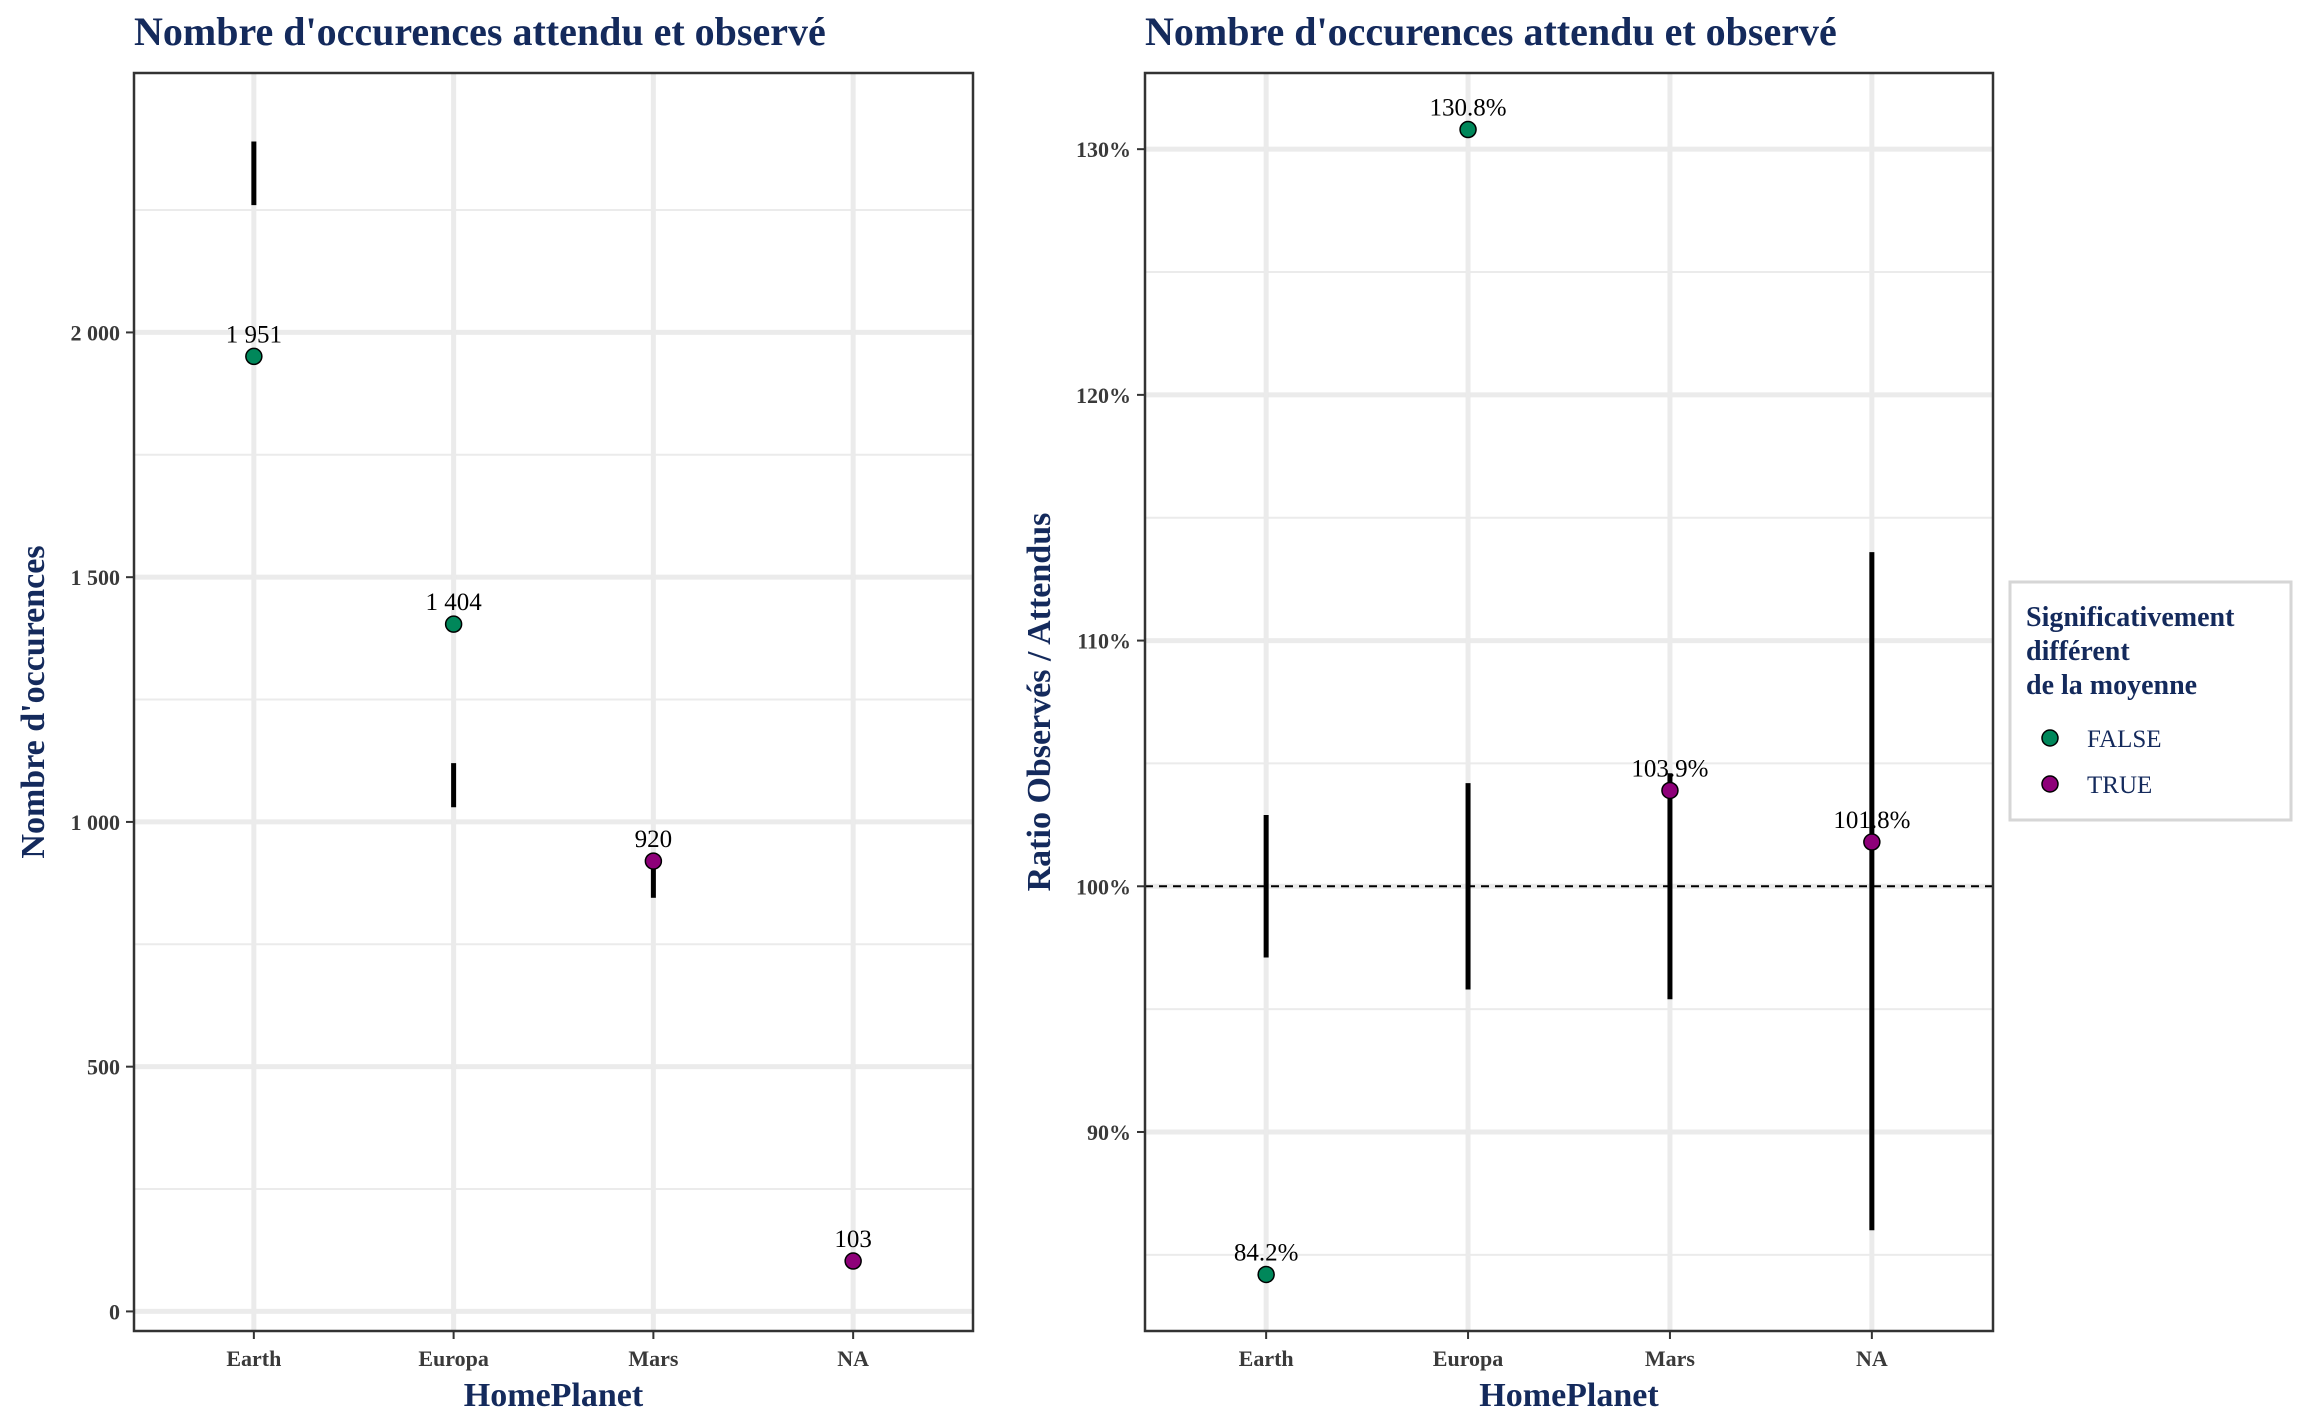 Image resolution: width=2304 pixels, height=1428 pixels. What do you see at coordinates (96, 577) in the screenshot?
I see `y-tick-label: 1 500` at bounding box center [96, 577].